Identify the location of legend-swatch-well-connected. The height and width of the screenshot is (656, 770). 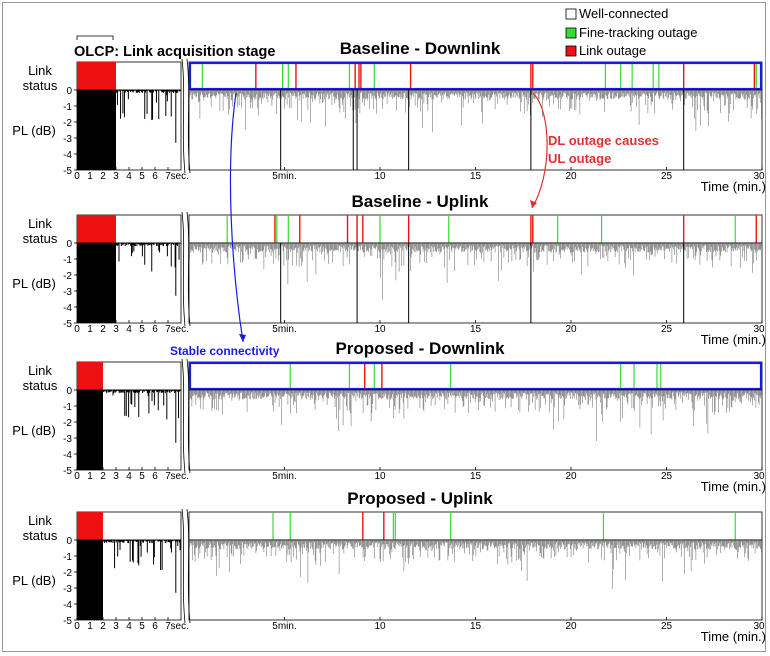
(571, 14).